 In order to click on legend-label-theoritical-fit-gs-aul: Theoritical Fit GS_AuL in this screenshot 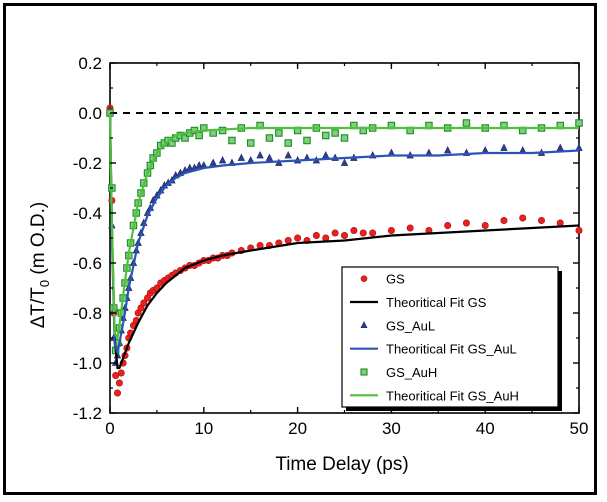, I will do `click(451, 349)`.